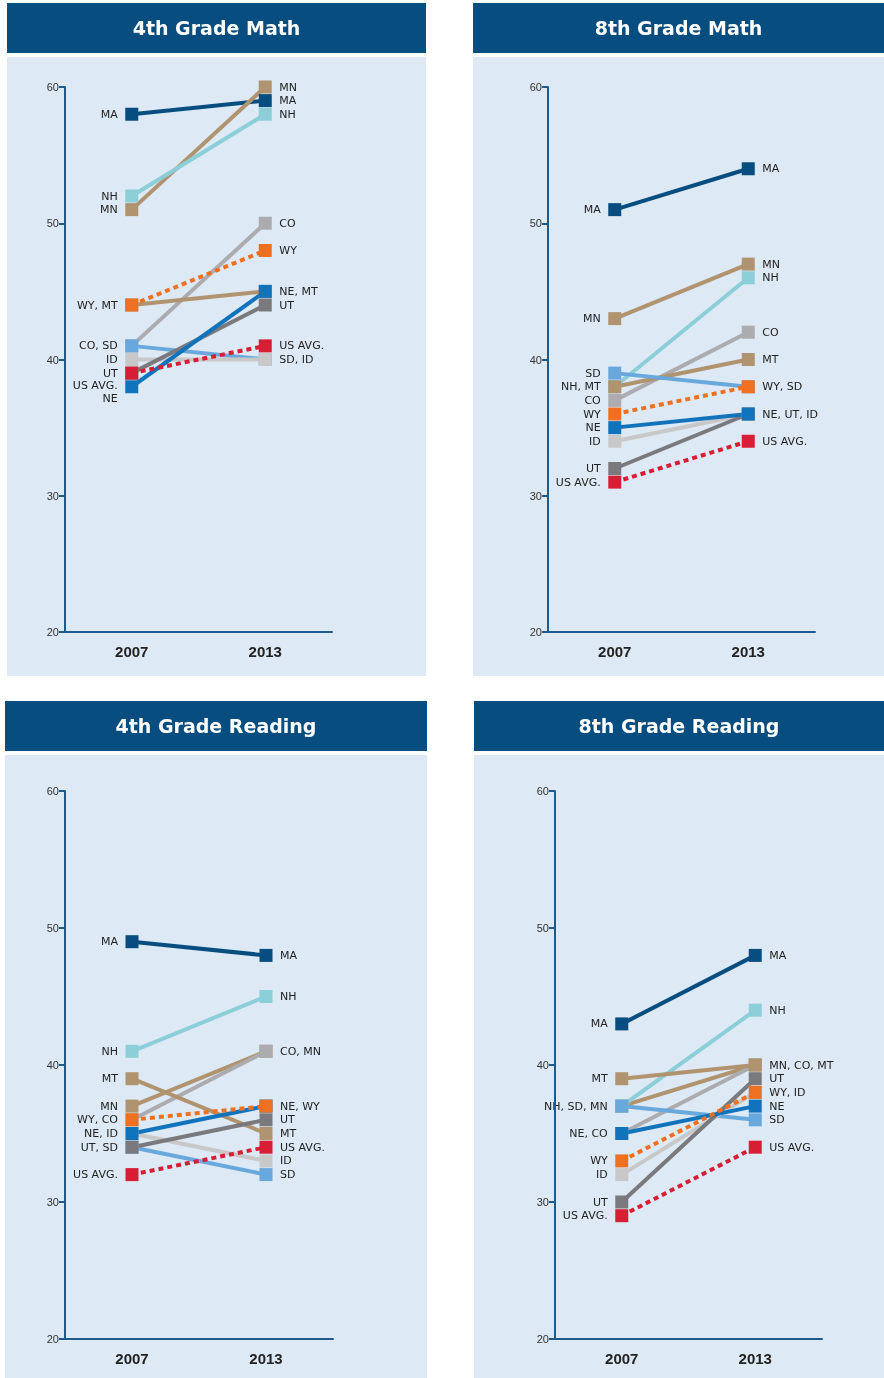 Image resolution: width=884 pixels, height=1378 pixels. I want to click on annotation: NH, MT, so click(581, 387).